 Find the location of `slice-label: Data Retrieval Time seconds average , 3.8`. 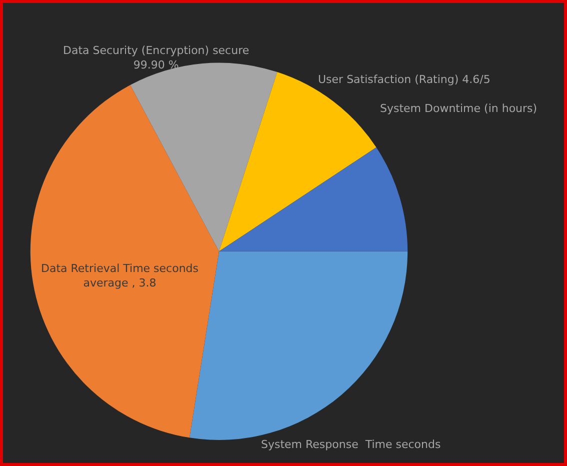

slice-label: Data Retrieval Time seconds average , 3.8 is located at coordinates (120, 276).